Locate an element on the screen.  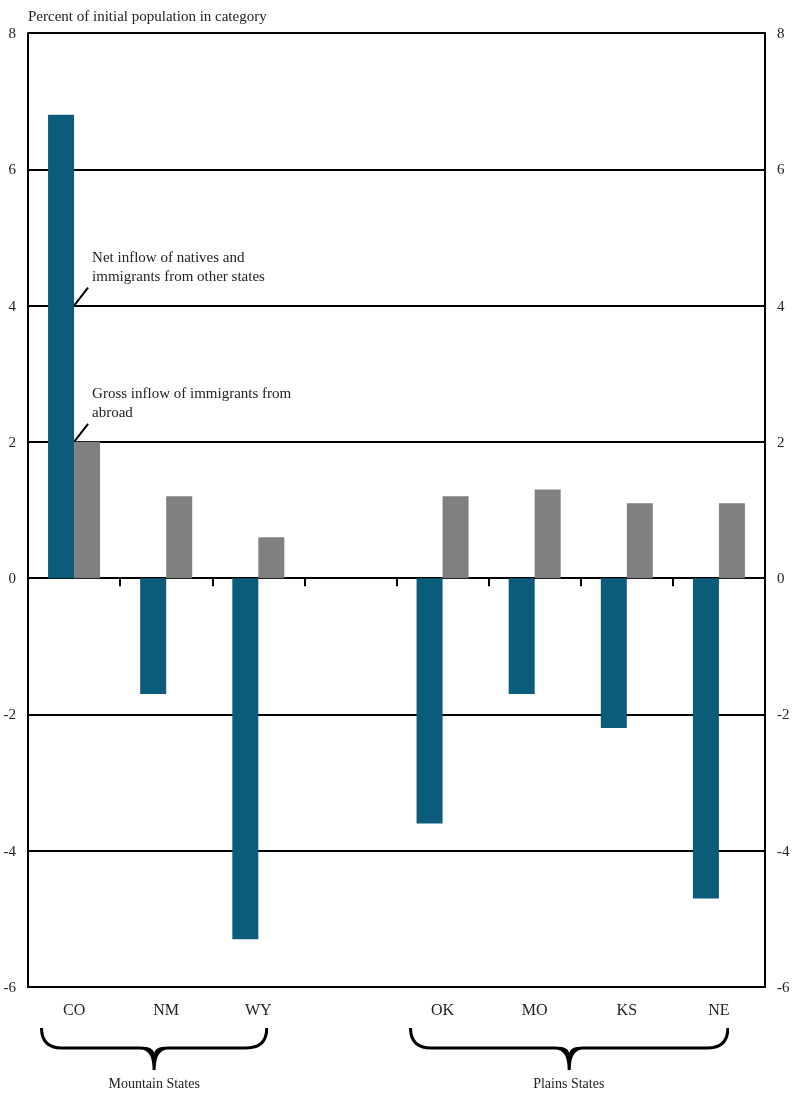
annotation: Net inflow of natives and immigrants from other states is located at coordinates (179, 267).